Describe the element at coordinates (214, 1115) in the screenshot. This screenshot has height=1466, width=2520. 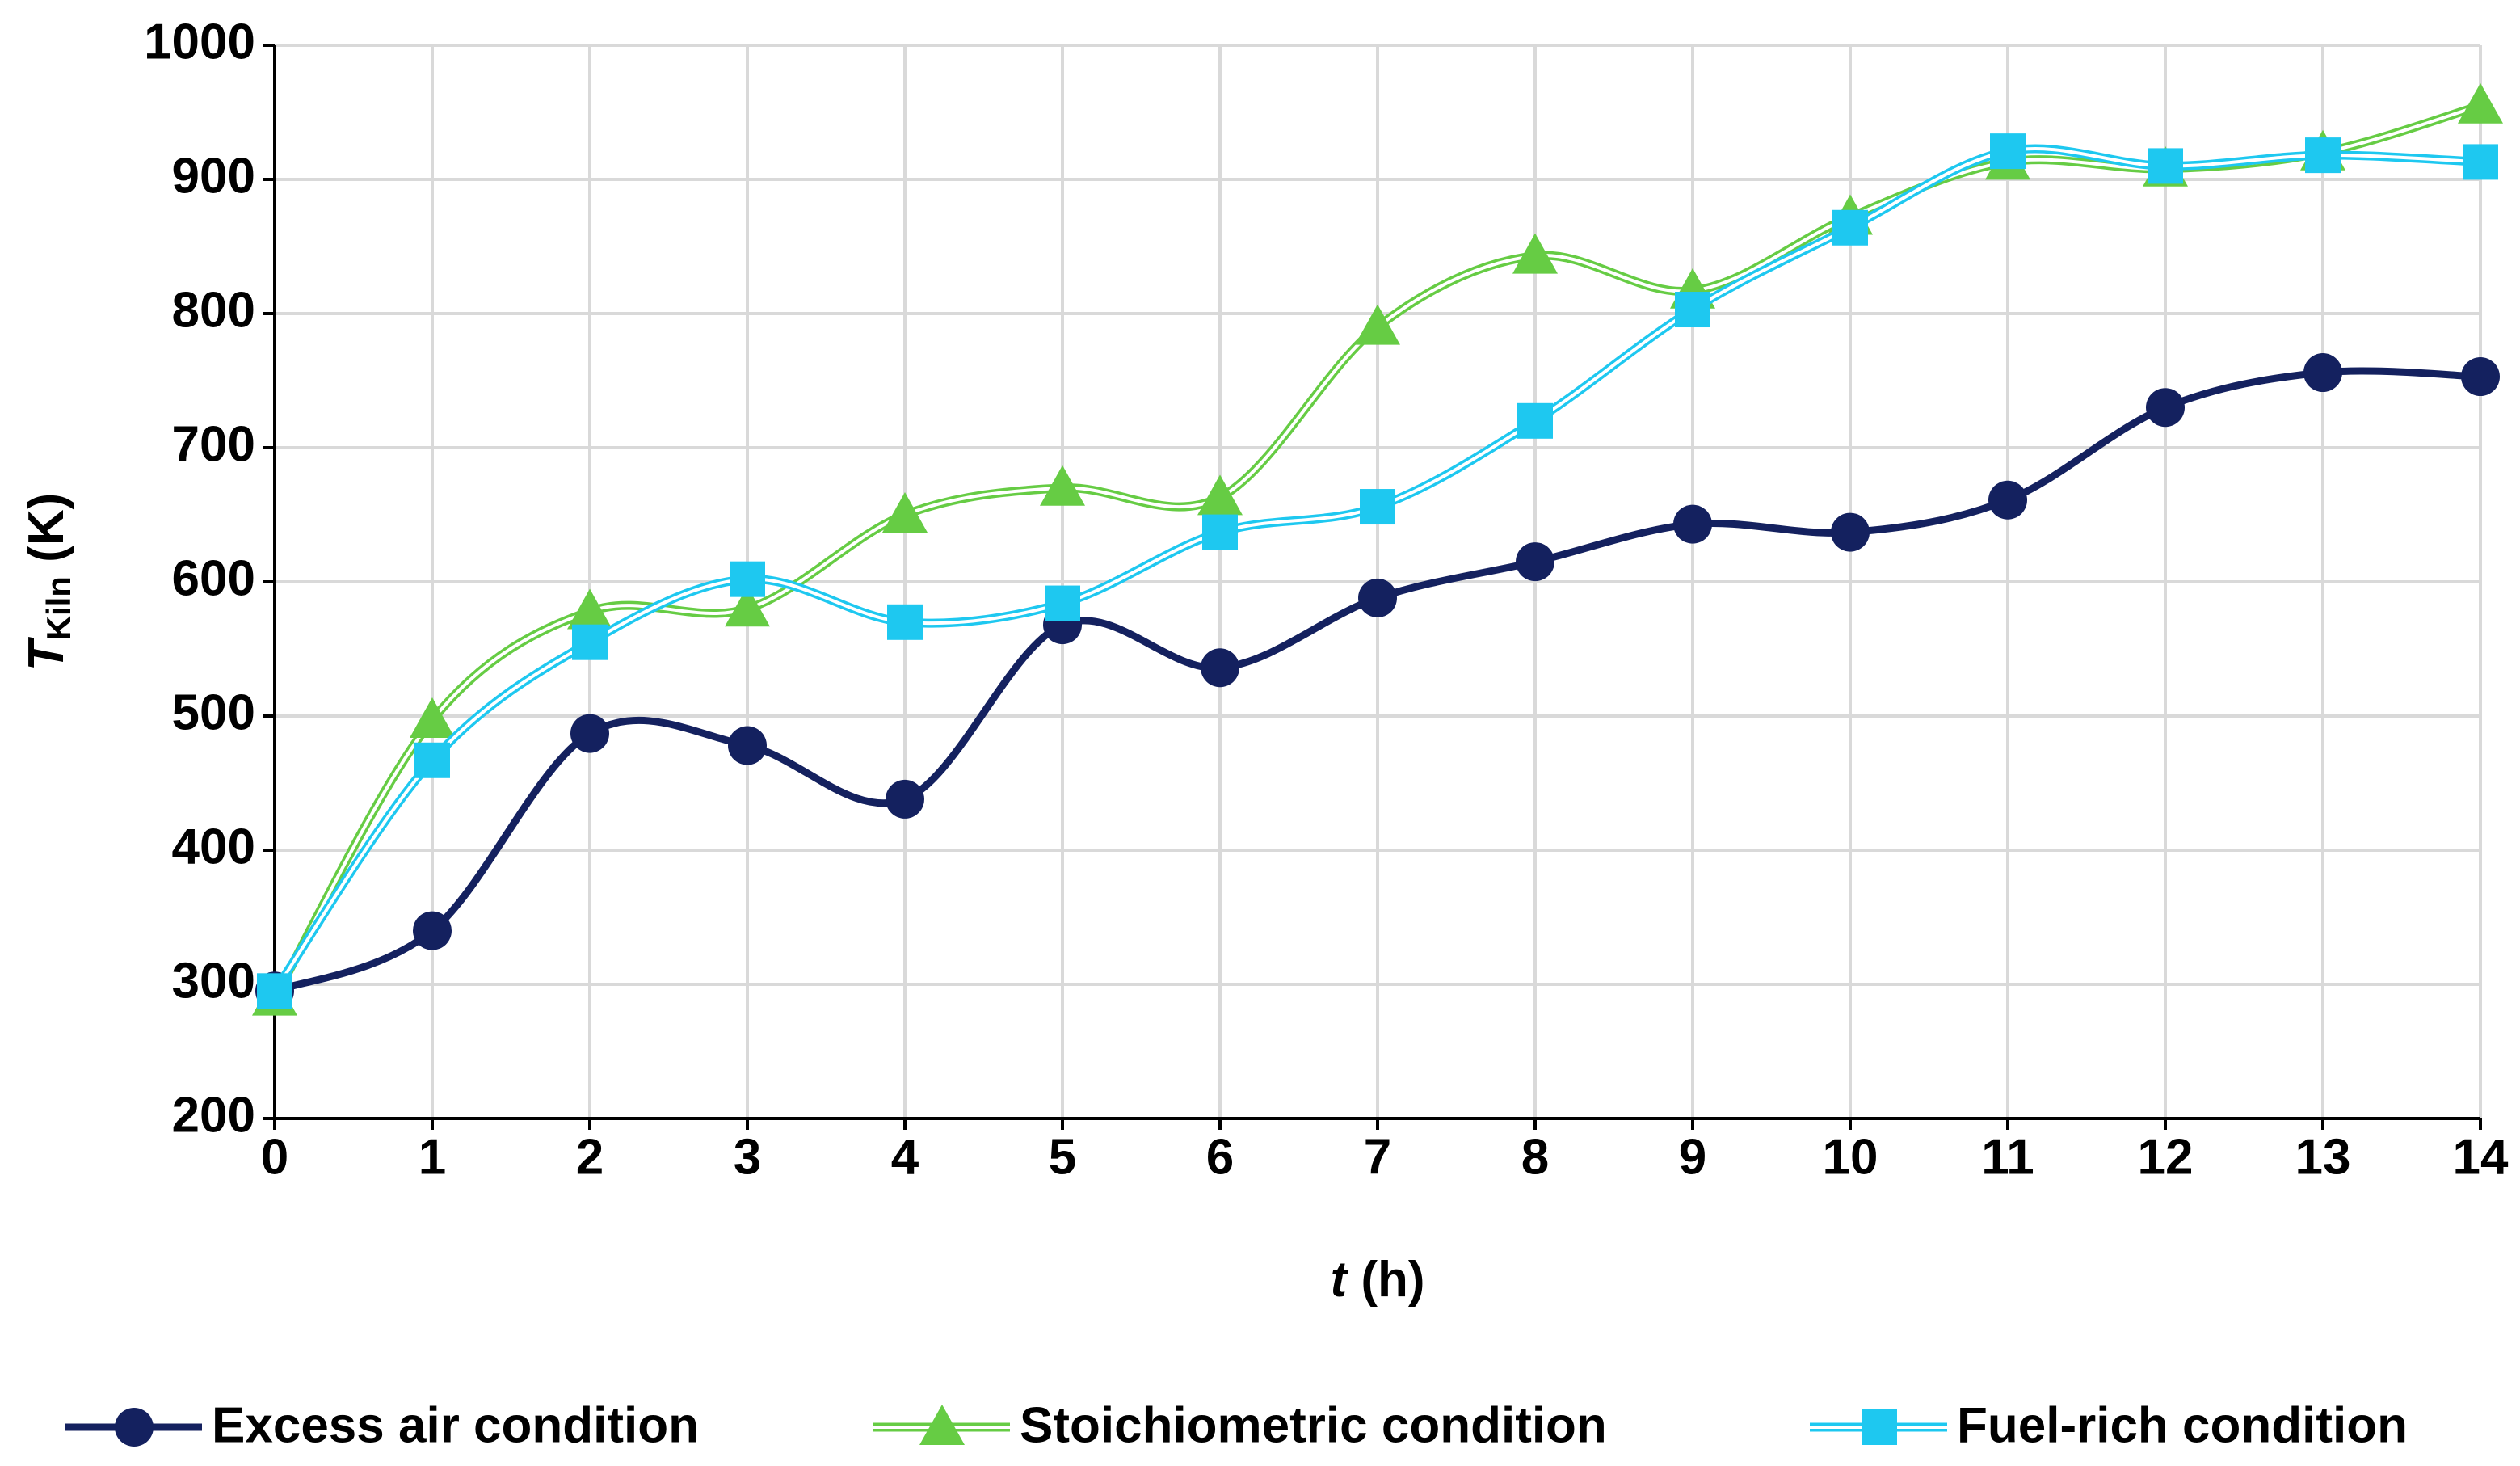
I see `y-tick-label: 200` at that location.